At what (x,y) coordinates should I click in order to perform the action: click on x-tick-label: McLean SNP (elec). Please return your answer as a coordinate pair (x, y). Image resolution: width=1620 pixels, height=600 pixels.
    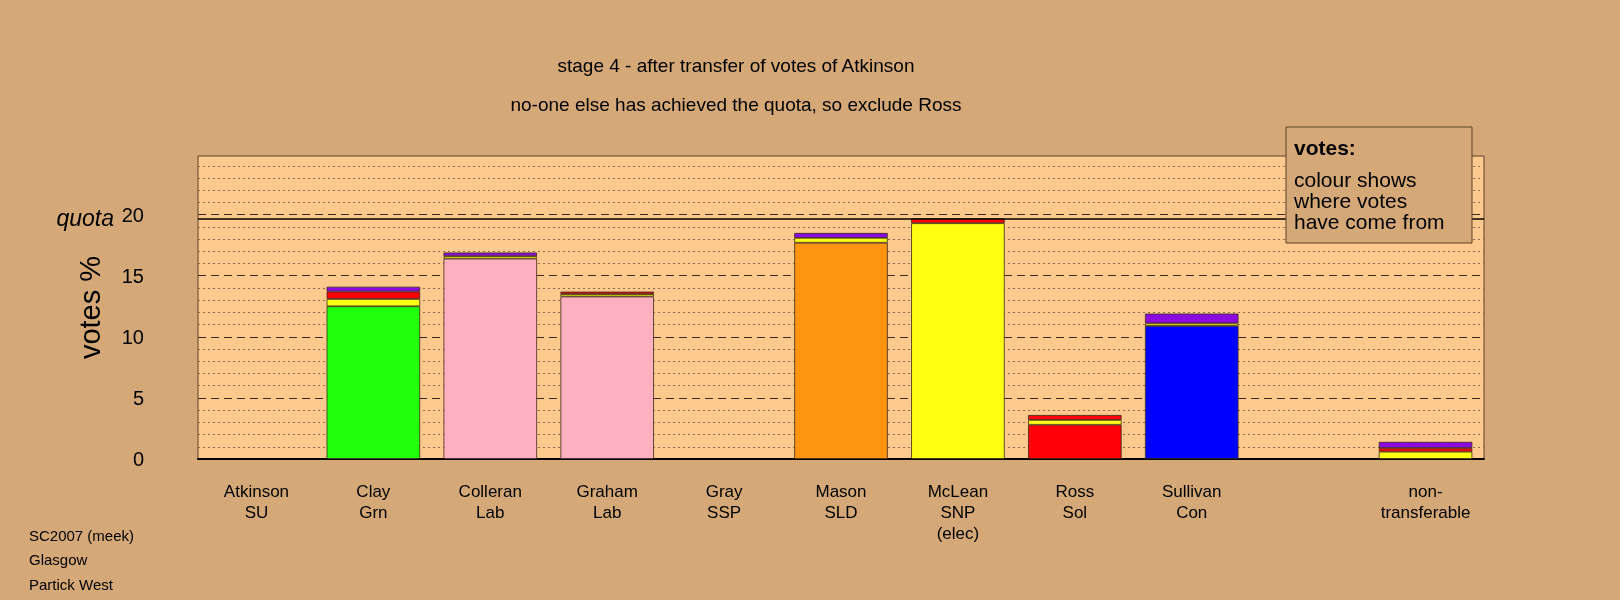
    Looking at the image, I should click on (958, 512).